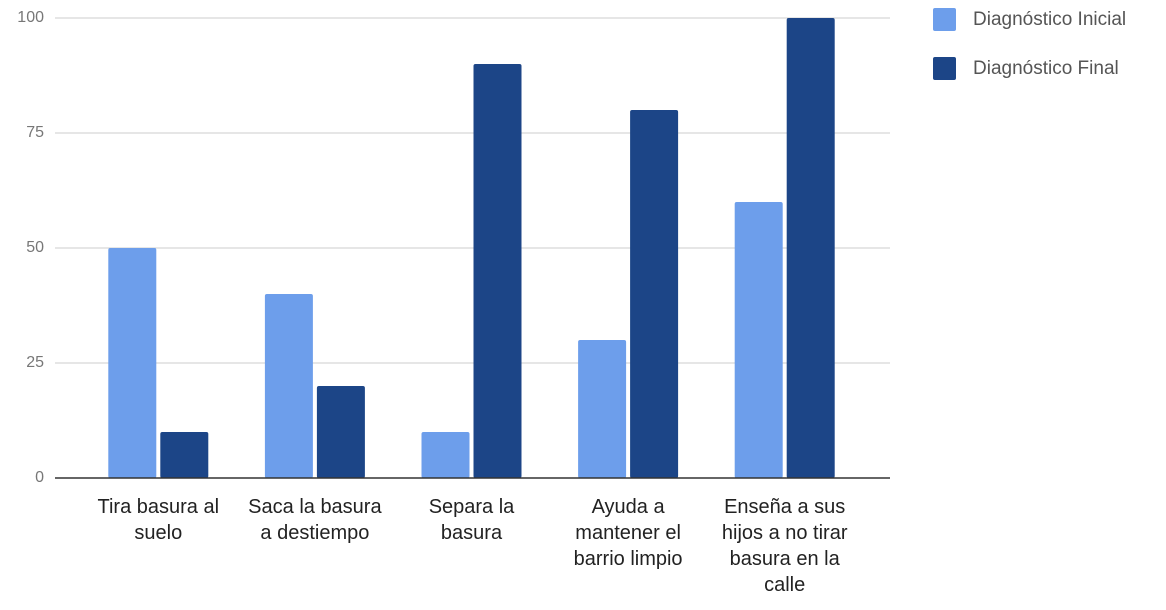  Describe the element at coordinates (471, 520) in the screenshot. I see `x-tick-label: Separa la basura` at that location.